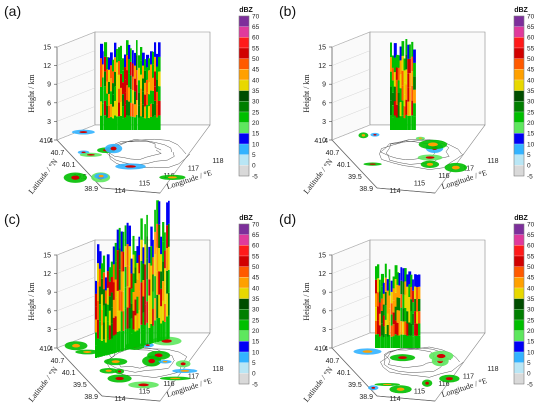  Describe the element at coordinates (256, 70) in the screenshot. I see `colorbar-level-label: 45` at that location.